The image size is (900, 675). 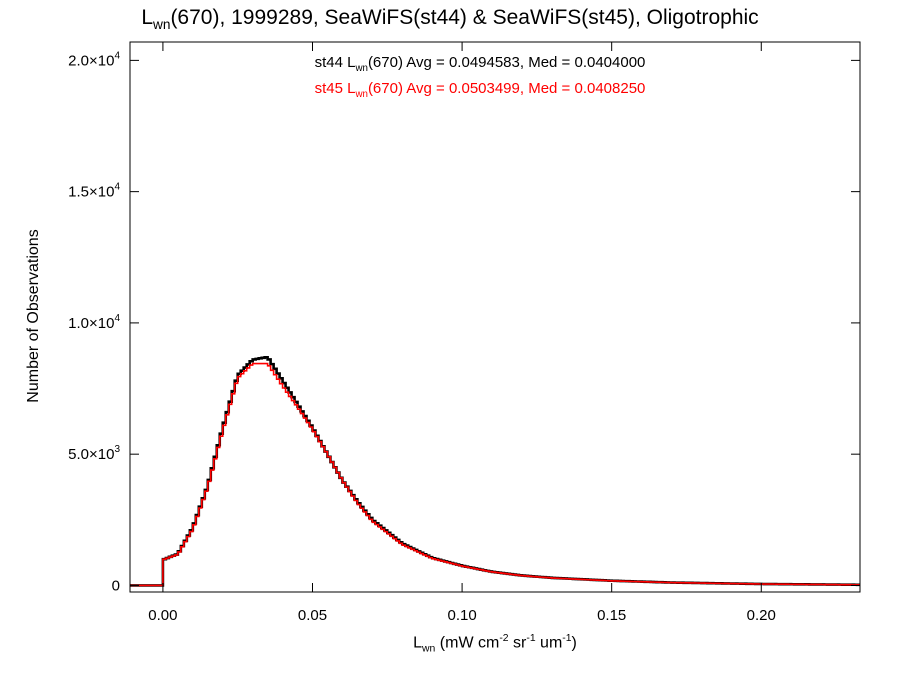 What do you see at coordinates (94, 453) in the screenshot?
I see `y-tick-label: 5.0×10³` at bounding box center [94, 453].